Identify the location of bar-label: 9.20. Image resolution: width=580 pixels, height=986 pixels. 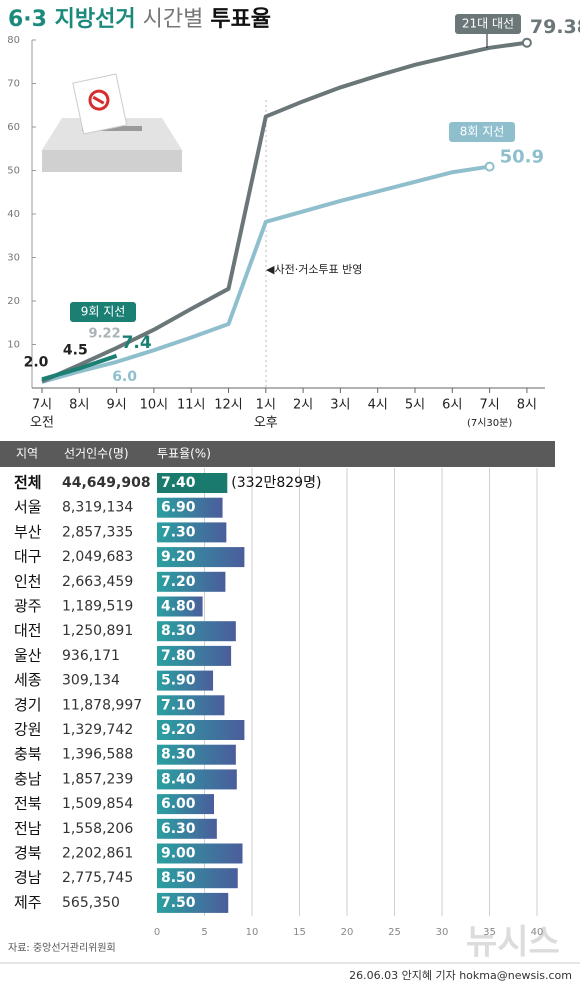
(178, 557).